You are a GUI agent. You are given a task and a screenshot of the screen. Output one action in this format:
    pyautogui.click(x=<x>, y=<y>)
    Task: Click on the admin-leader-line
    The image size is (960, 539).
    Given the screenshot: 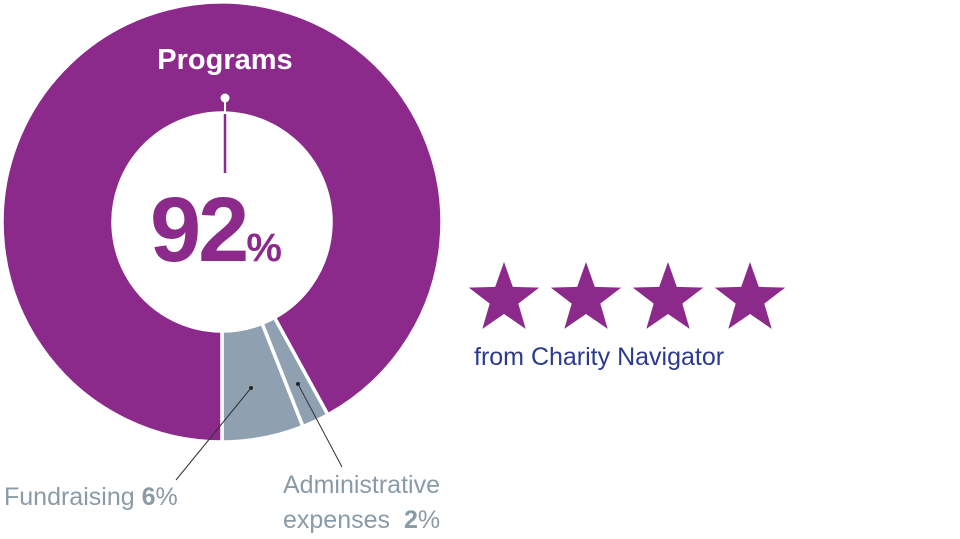 What is the action you would take?
    pyautogui.click(x=320, y=425)
    